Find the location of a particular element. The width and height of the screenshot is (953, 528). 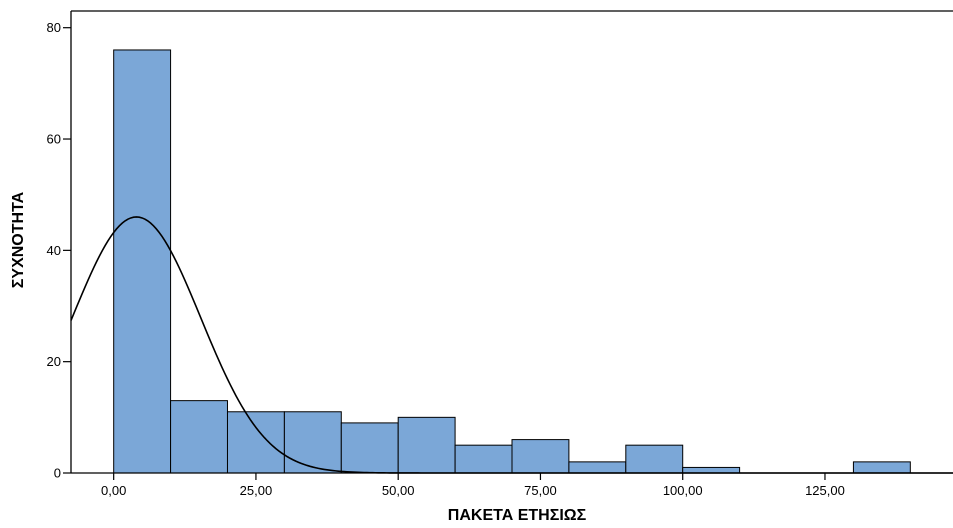

y-tick-label: 80 is located at coordinates (54, 27).